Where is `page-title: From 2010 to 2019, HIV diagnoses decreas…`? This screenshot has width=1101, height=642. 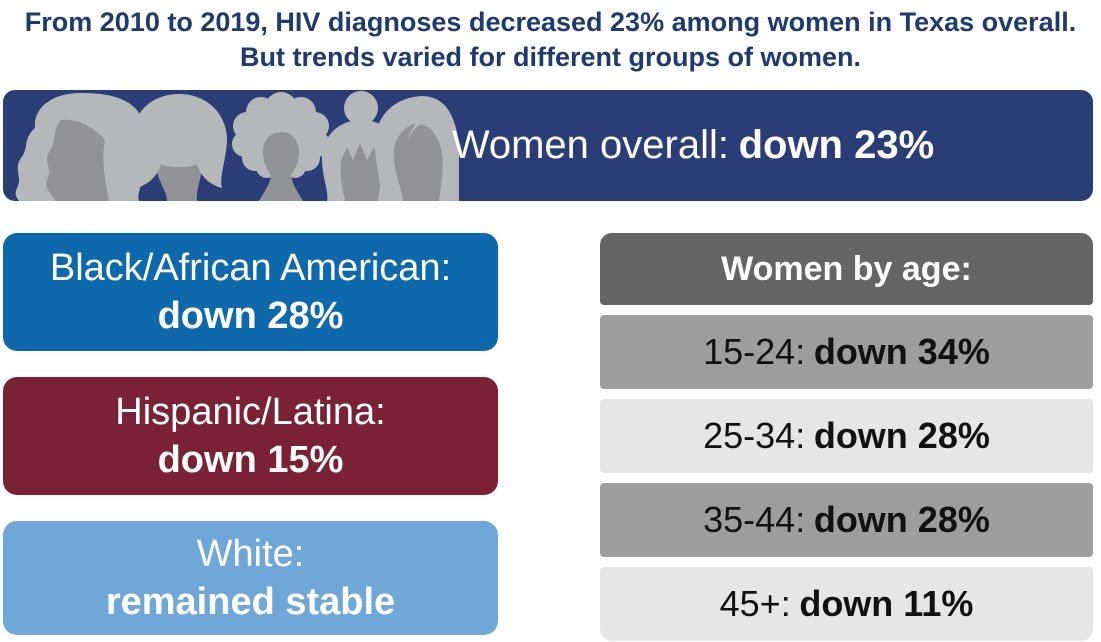 page-title: From 2010 to 2019, HIV diagnoses decreas… is located at coordinates (550, 40).